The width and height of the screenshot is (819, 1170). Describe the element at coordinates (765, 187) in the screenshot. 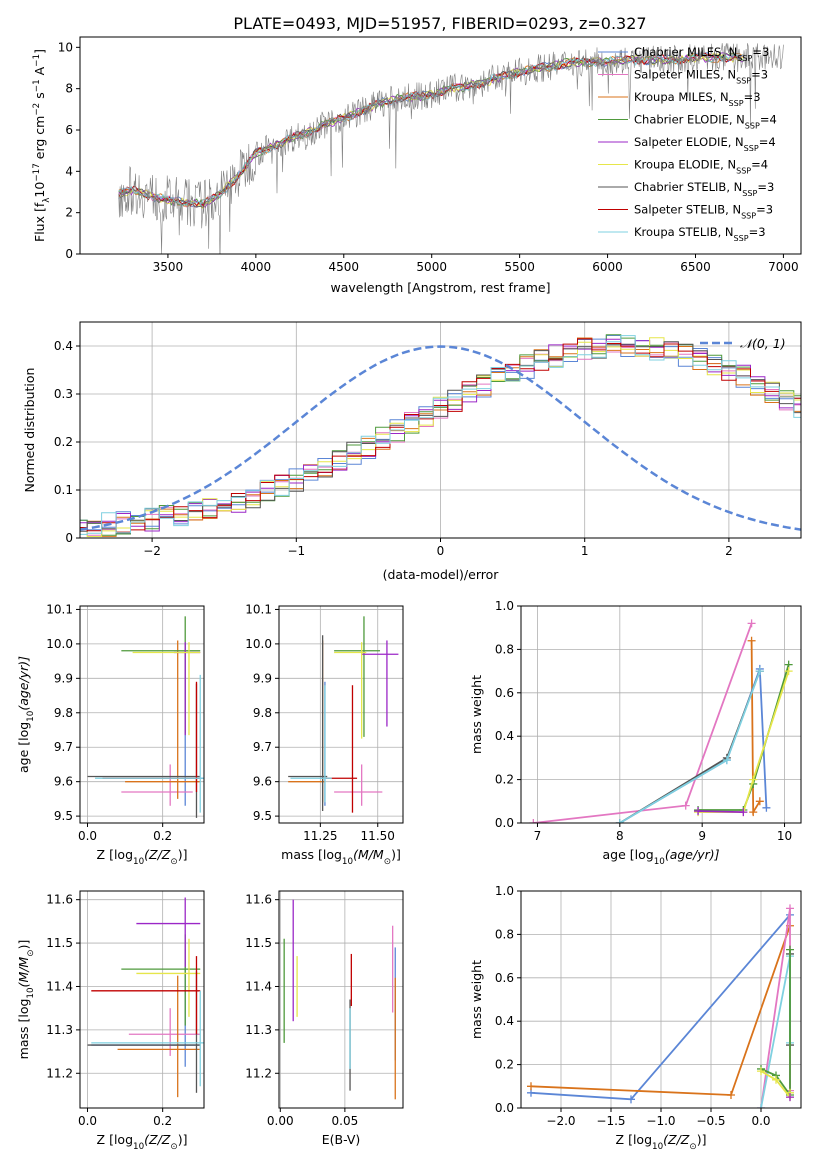

I see `legend-label-part: =3` at that location.